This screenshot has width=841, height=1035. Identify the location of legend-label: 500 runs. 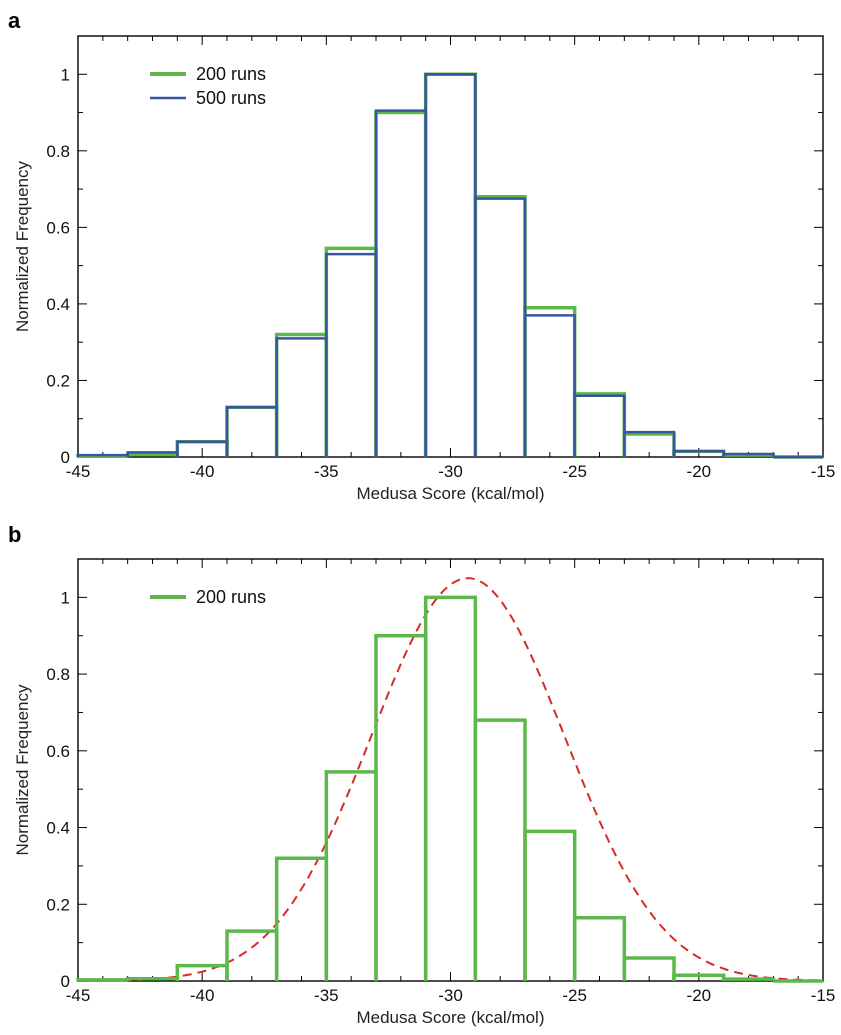
(231, 98).